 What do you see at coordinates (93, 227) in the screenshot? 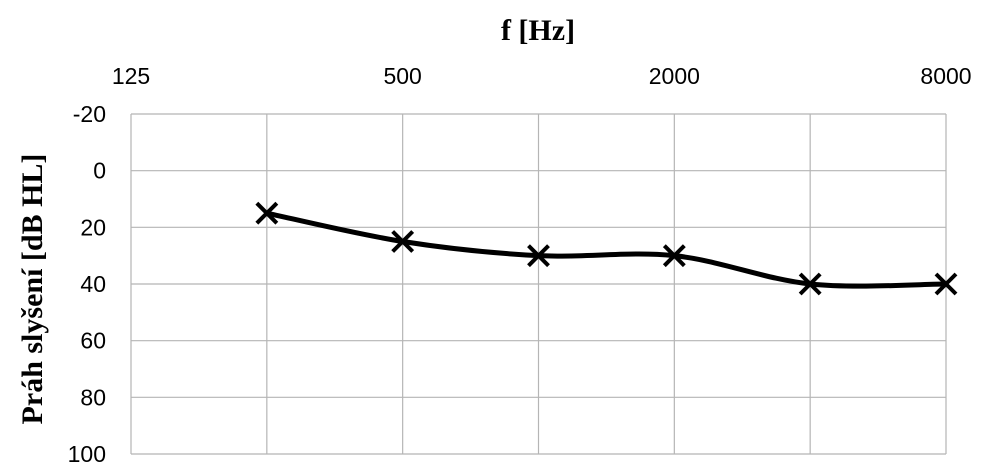
I see `y-tick-label: 20` at bounding box center [93, 227].